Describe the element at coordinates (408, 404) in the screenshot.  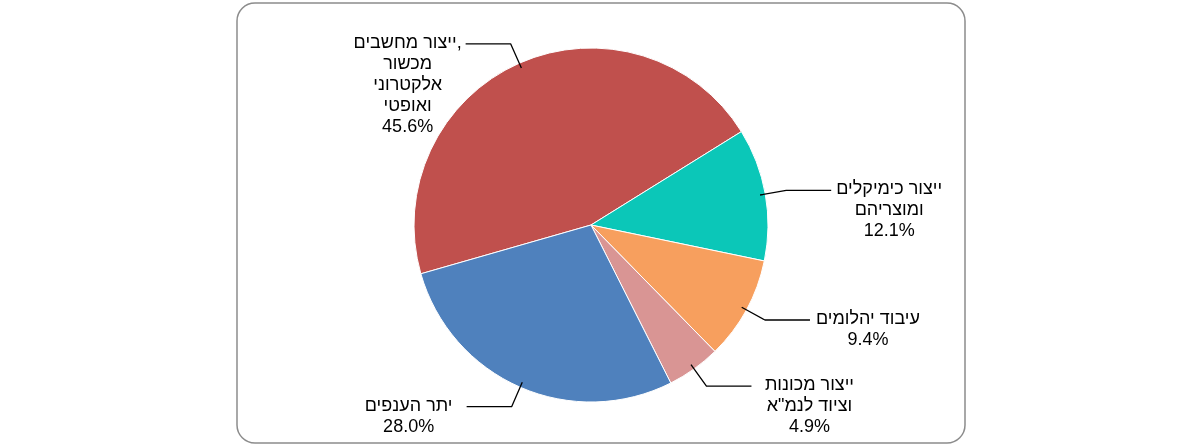
I see `slice-label: יתר הענפים` at that location.